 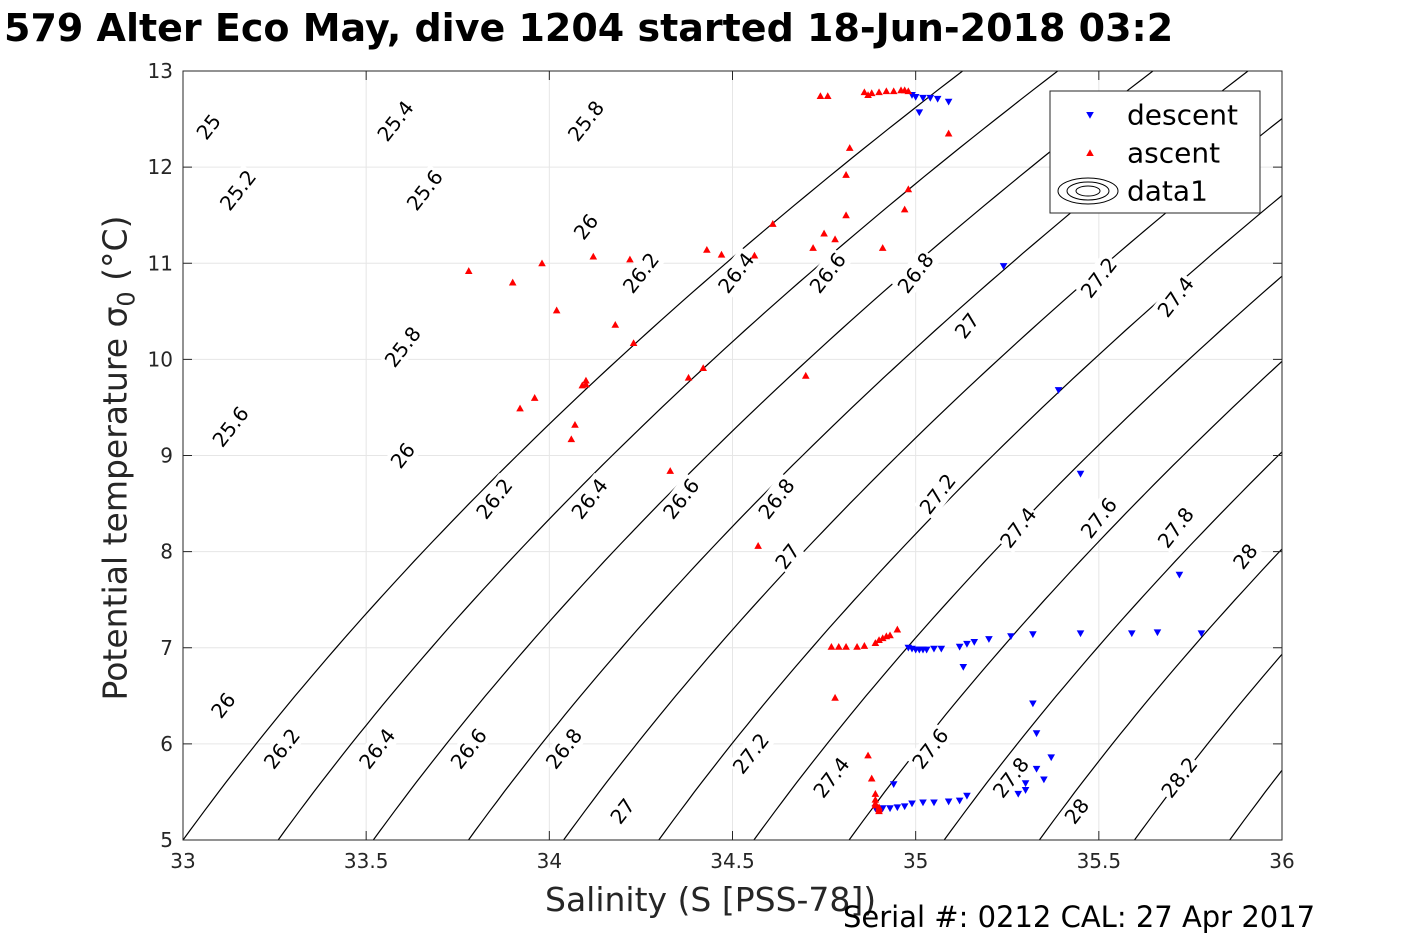 What do you see at coordinates (1167, 191) in the screenshot?
I see `legend-label: data1` at bounding box center [1167, 191].